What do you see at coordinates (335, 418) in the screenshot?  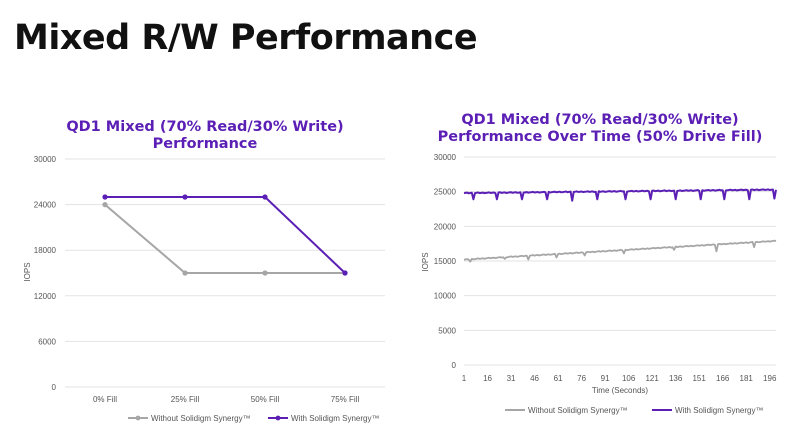 I see `chart1-legend-label: With Solidigm Synergy™` at bounding box center [335, 418].